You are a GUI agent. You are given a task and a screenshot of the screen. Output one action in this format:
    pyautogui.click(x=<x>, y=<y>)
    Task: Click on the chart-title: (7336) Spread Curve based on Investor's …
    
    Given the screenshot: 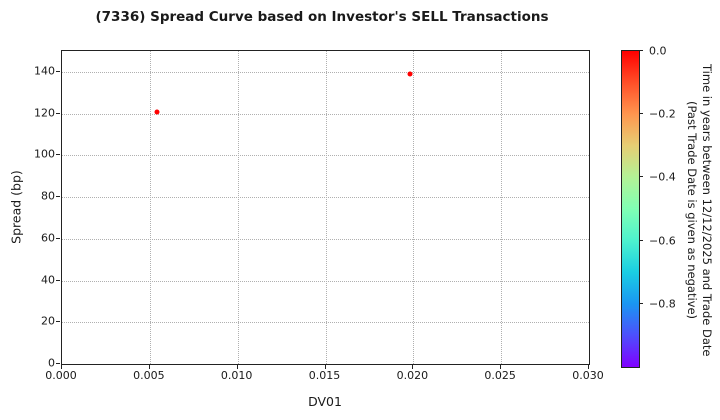 What is the action you would take?
    pyautogui.click(x=322, y=17)
    